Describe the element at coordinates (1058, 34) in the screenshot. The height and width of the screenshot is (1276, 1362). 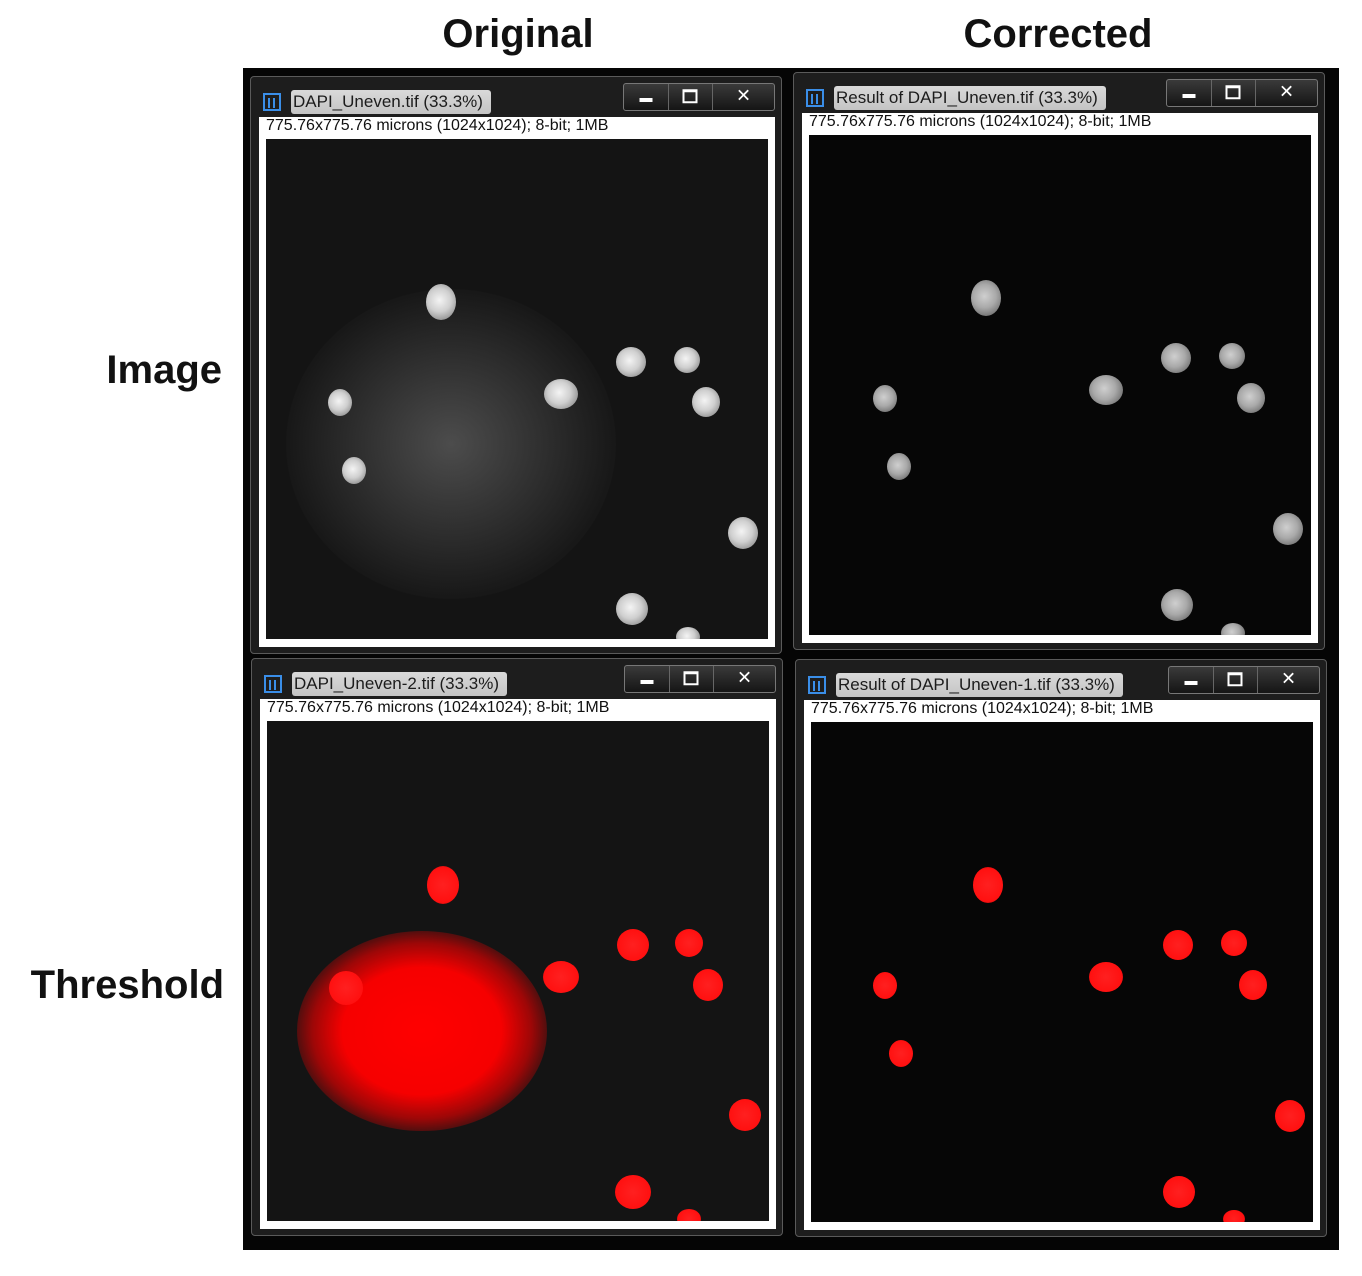
I see `column-heading-corrected: Corrected` at that location.